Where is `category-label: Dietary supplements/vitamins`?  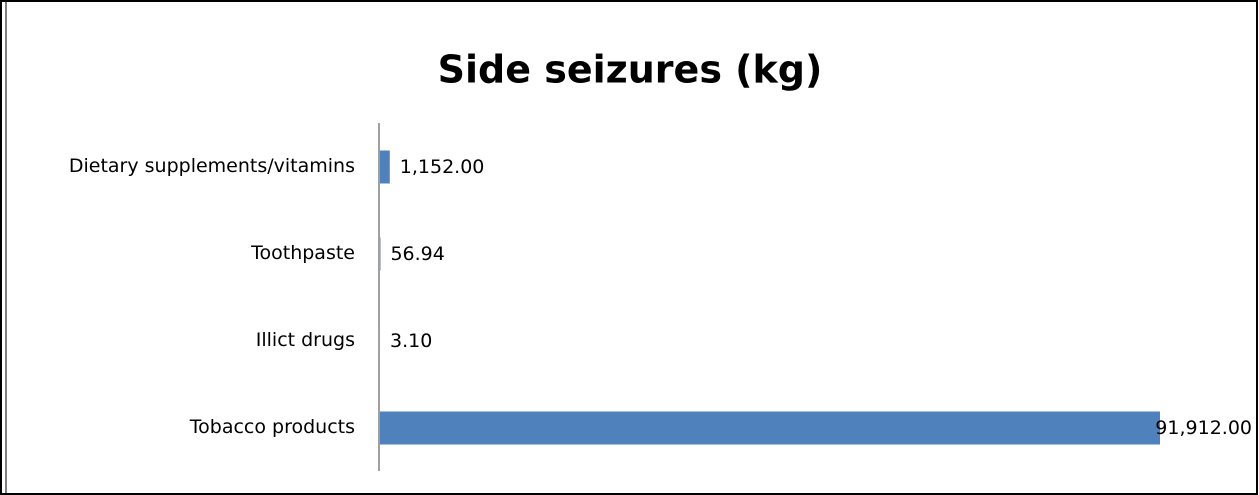
category-label: Dietary supplements/vitamins is located at coordinates (212, 166).